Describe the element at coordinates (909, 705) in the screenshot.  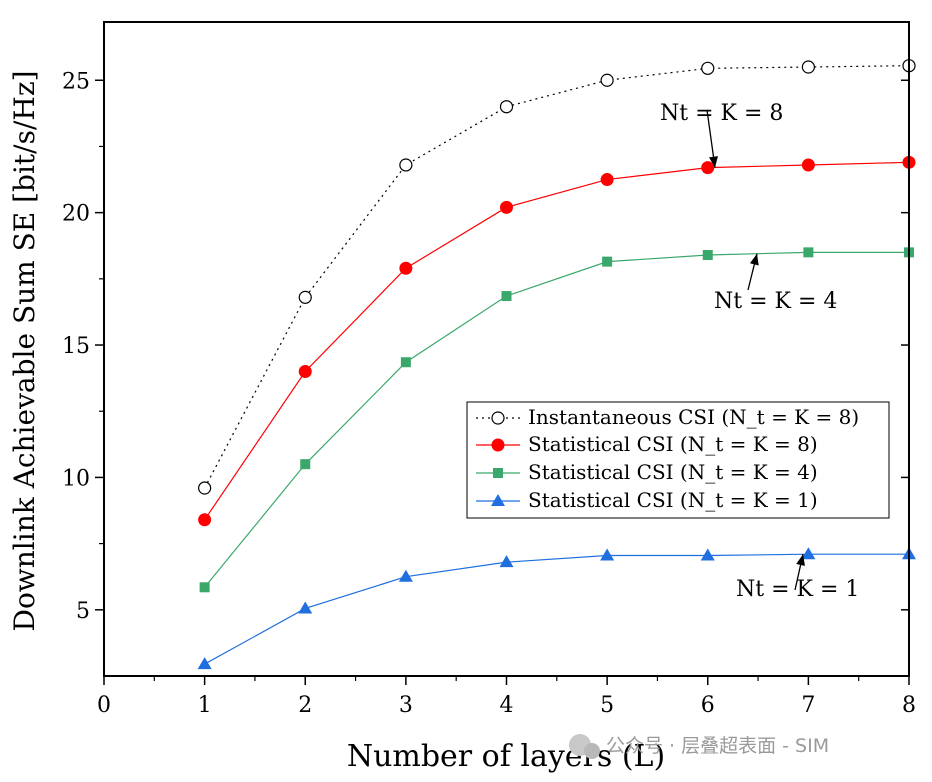
I see `x-tick-label: 8` at that location.